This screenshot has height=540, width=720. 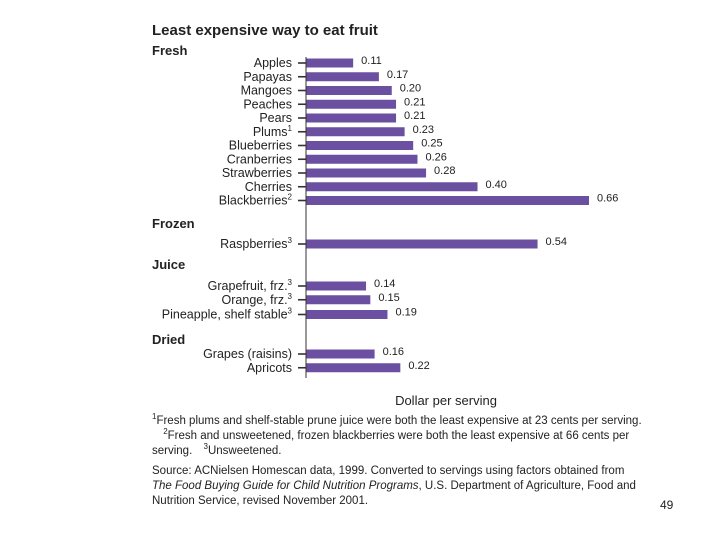 I want to click on section-frozen: Frozen, so click(x=173, y=223).